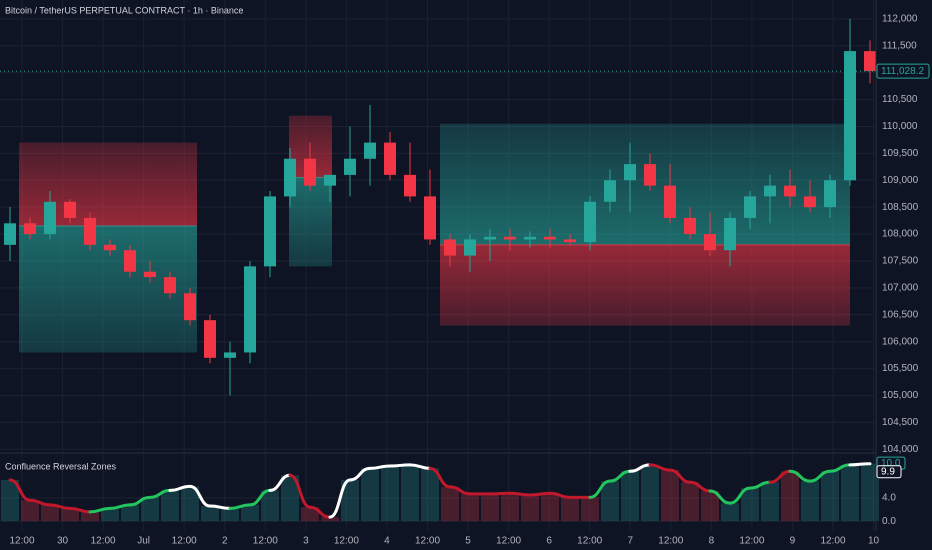 Image resolution: width=932 pixels, height=550 pixels. I want to click on y-tick-label: 105,000, so click(900, 395).